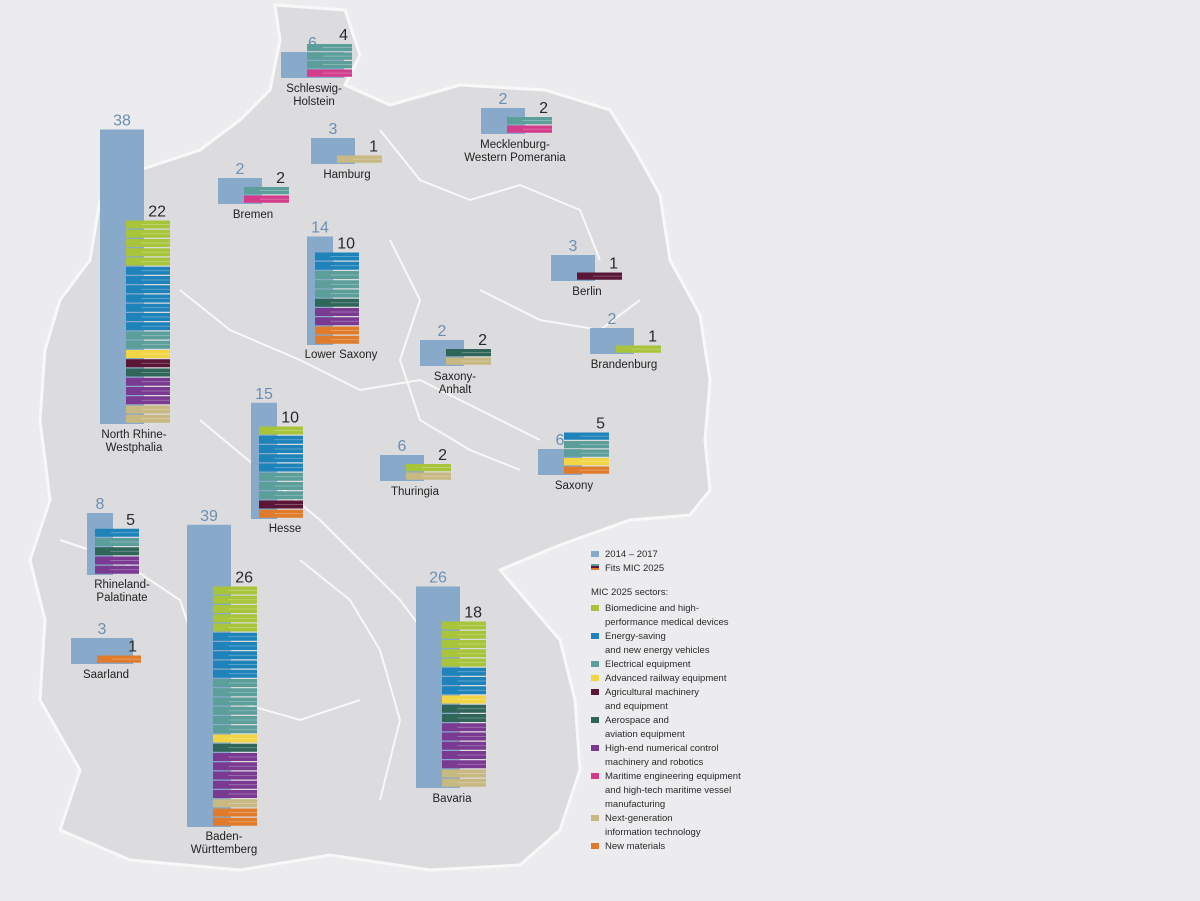 This screenshot has height=901, width=1200. What do you see at coordinates (100, 504) in the screenshot?
I see `total-count-label: 8` at bounding box center [100, 504].